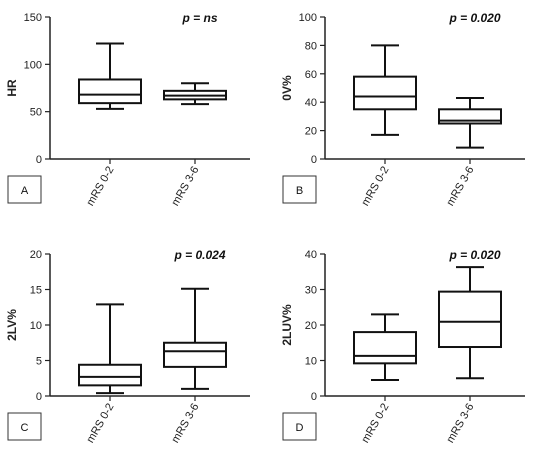 This screenshot has width=550, height=474. What do you see at coordinates (36, 113) in the screenshot?
I see `y-tick-label: 50` at bounding box center [36, 113].